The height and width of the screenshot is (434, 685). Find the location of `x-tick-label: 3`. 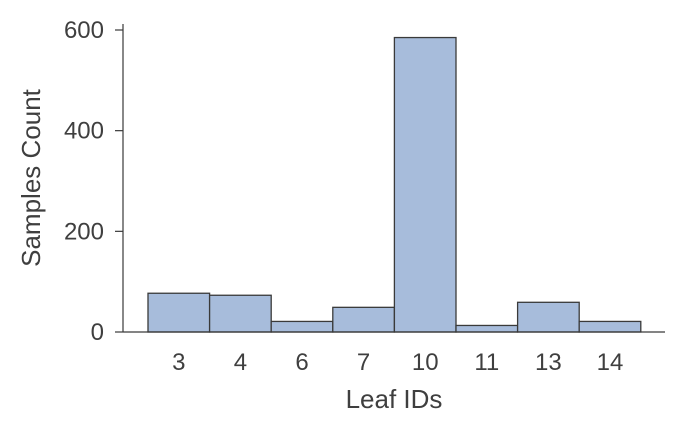

x-tick-label: 3 is located at coordinates (178, 362).